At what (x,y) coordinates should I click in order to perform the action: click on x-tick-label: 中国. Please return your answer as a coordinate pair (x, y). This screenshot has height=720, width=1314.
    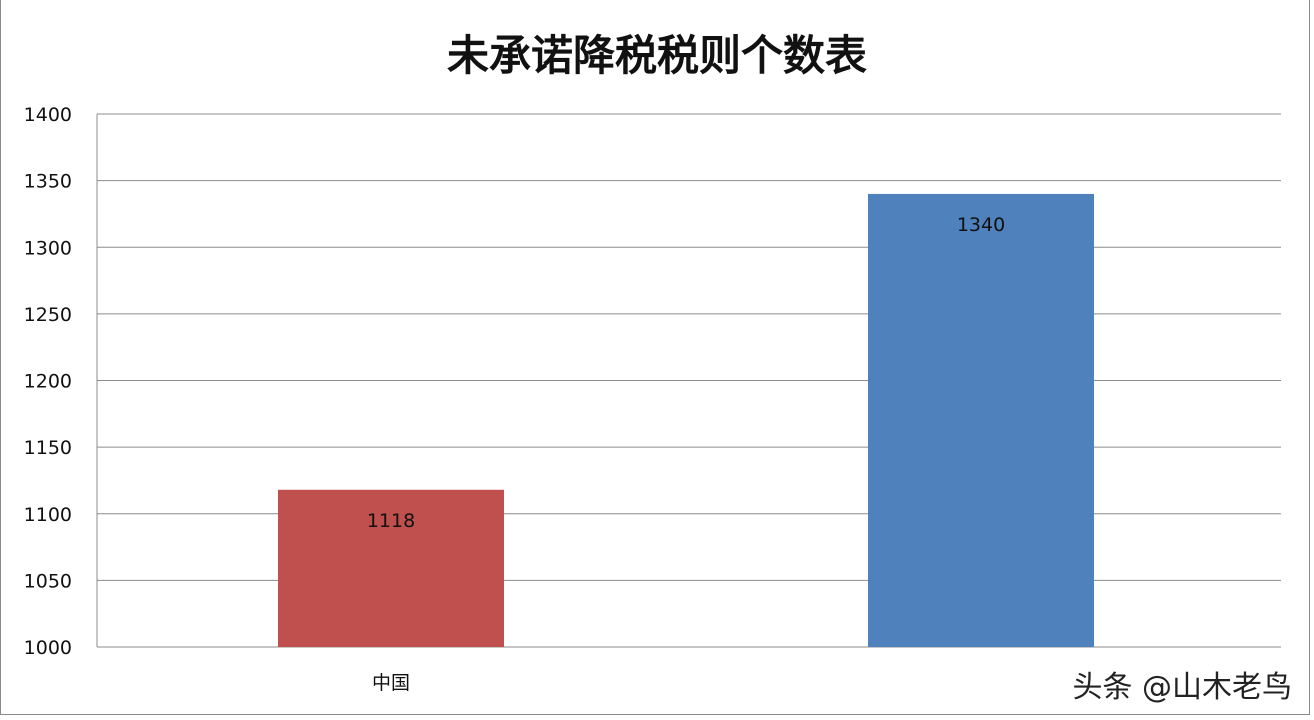
    Looking at the image, I should click on (391, 683).